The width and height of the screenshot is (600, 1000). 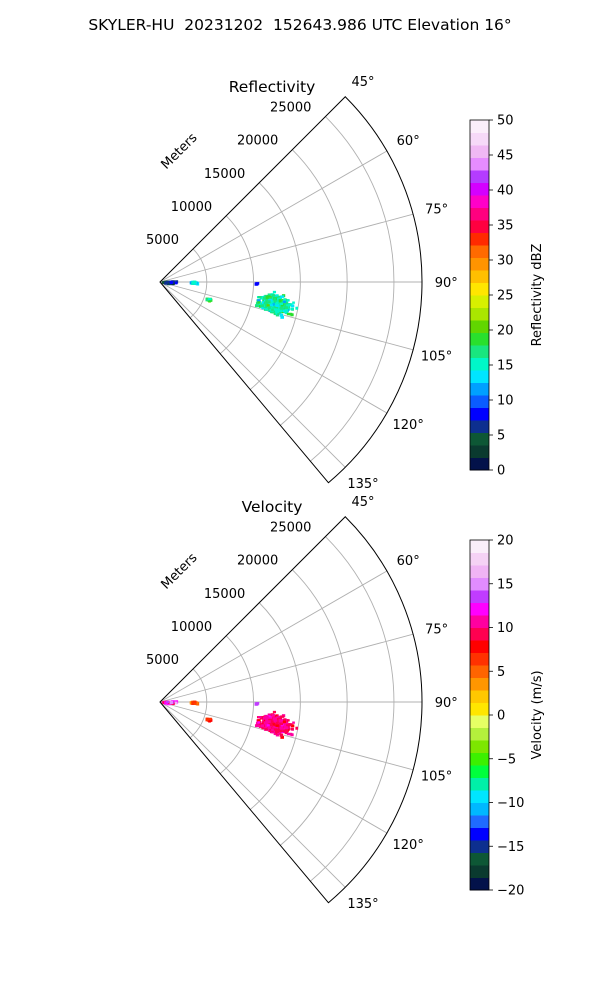 What do you see at coordinates (191, 207) in the screenshot?
I see `r-tick-label: 10000` at bounding box center [191, 207].